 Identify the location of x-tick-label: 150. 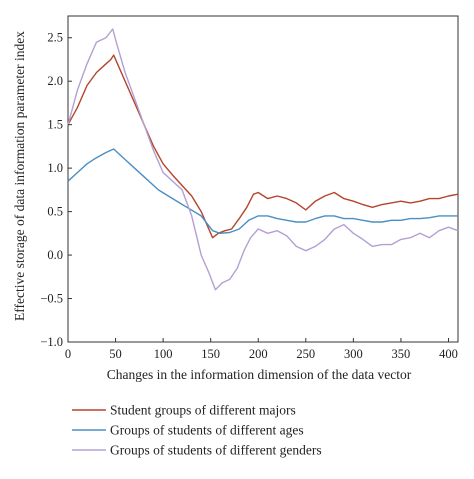
(210, 354).